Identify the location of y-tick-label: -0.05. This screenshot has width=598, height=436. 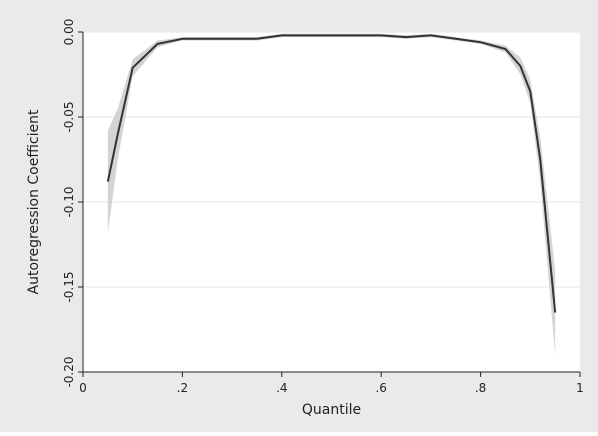
(69, 116).